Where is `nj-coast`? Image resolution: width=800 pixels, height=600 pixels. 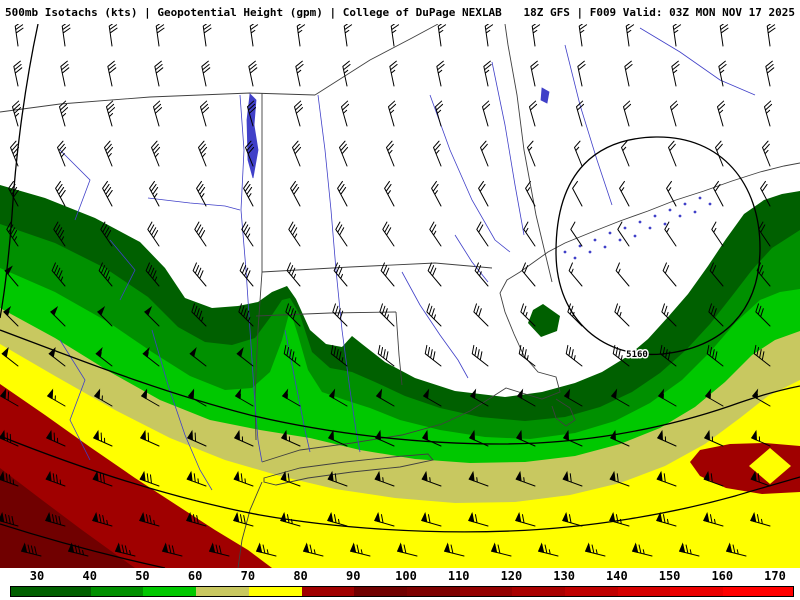 nj-coast is located at coordinates (250, 525).